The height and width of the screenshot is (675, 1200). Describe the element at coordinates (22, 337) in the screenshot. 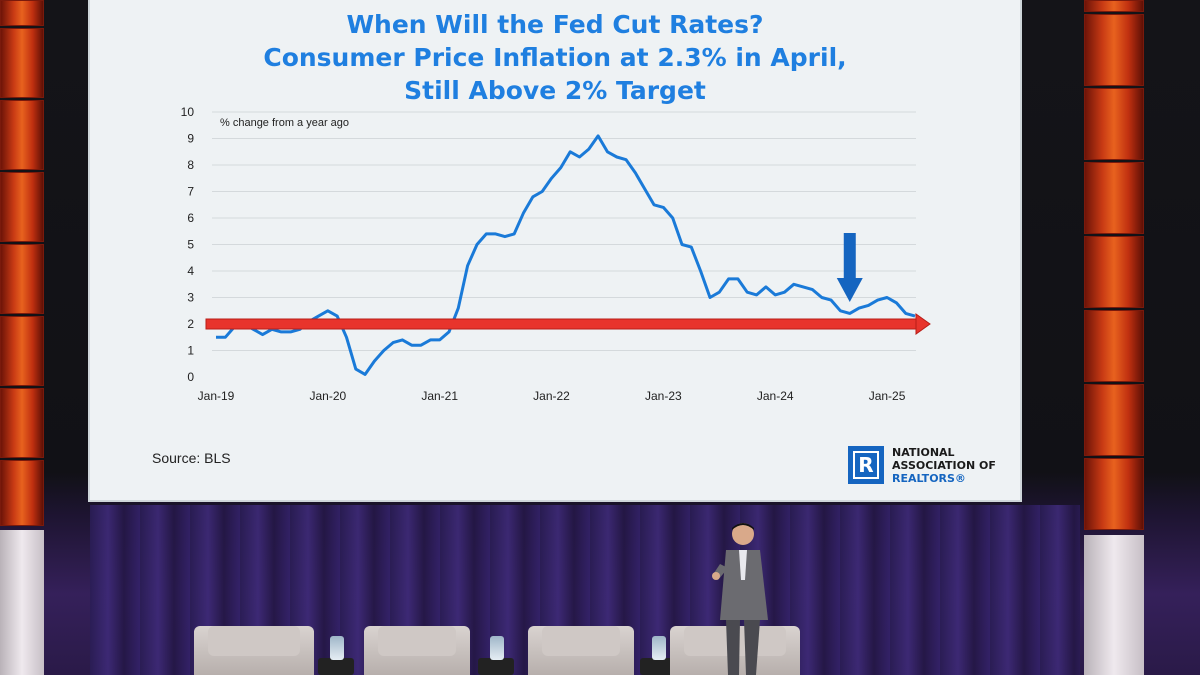

I see `left-light-pillar` at that location.